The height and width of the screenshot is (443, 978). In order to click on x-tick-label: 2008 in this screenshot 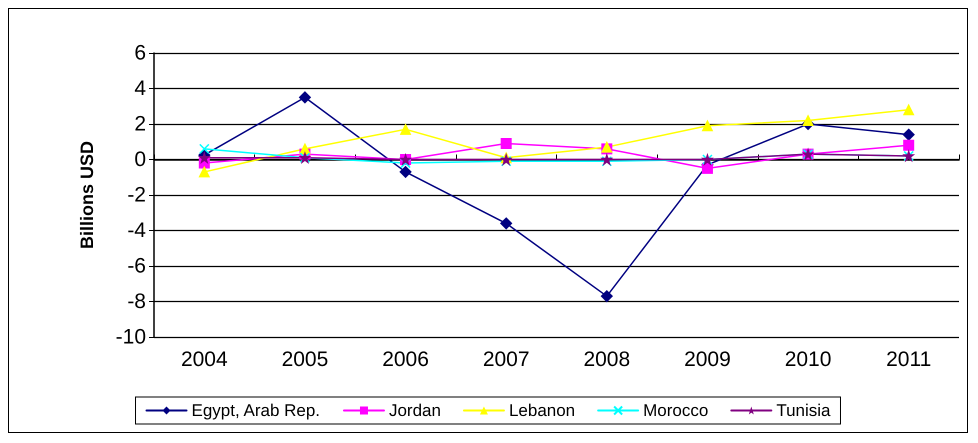, I will do `click(606, 359)`.